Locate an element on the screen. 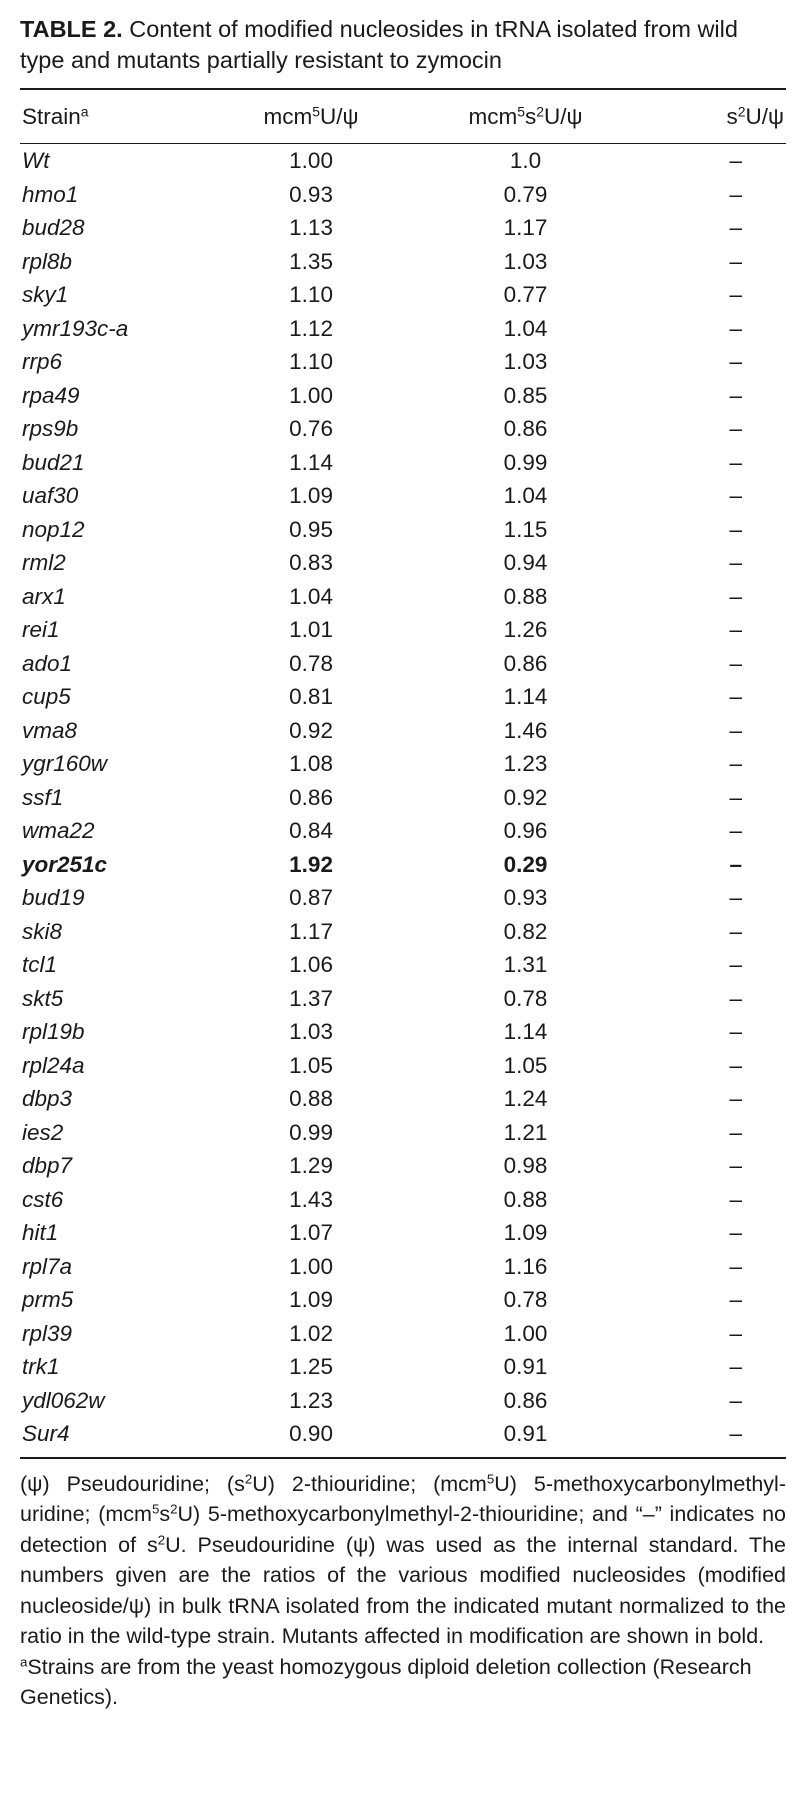  header-row: Straina mcm5U/ψ mcm5s2U/ψ s2U/ψ is located at coordinates (403, 116).